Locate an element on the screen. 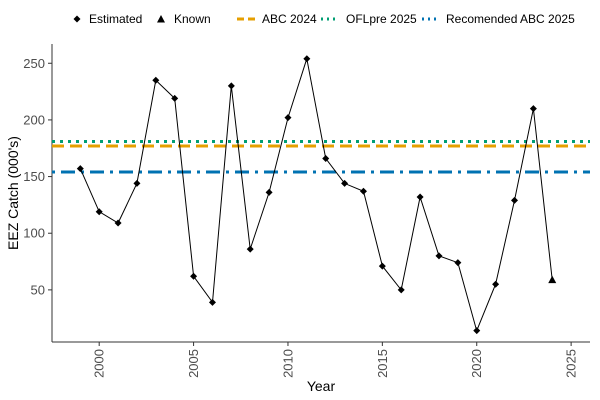 The height and width of the screenshot is (400, 600). x-tick-label: 2020 is located at coordinates (476, 363).